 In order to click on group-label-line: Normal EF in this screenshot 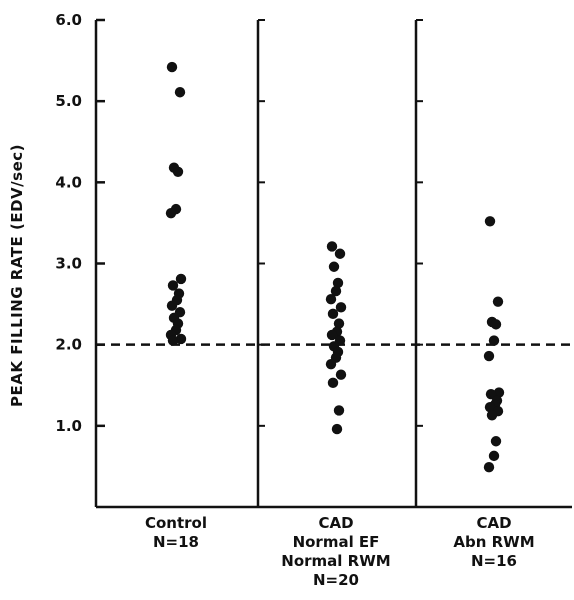, I will do `click(336, 542)`.